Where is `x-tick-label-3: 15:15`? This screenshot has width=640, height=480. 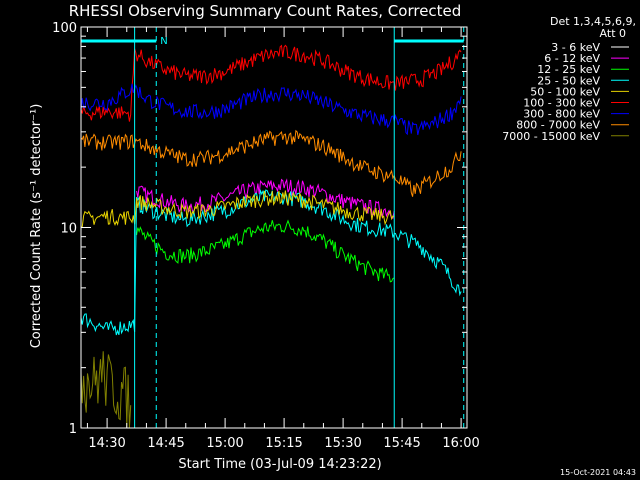 x-tick-label-3: 15:15 is located at coordinates (283, 443).